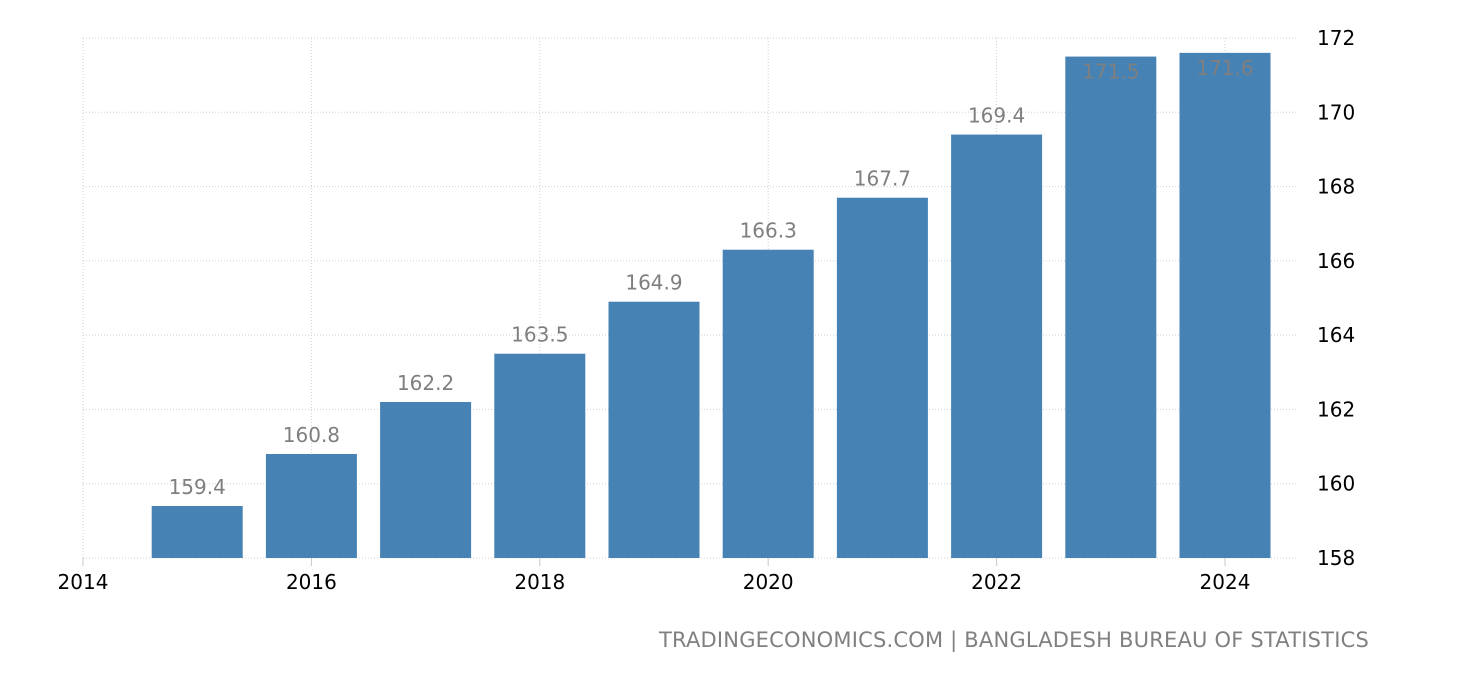 This screenshot has height=680, width=1460. What do you see at coordinates (426, 480) in the screenshot?
I see `bar-2017` at bounding box center [426, 480].